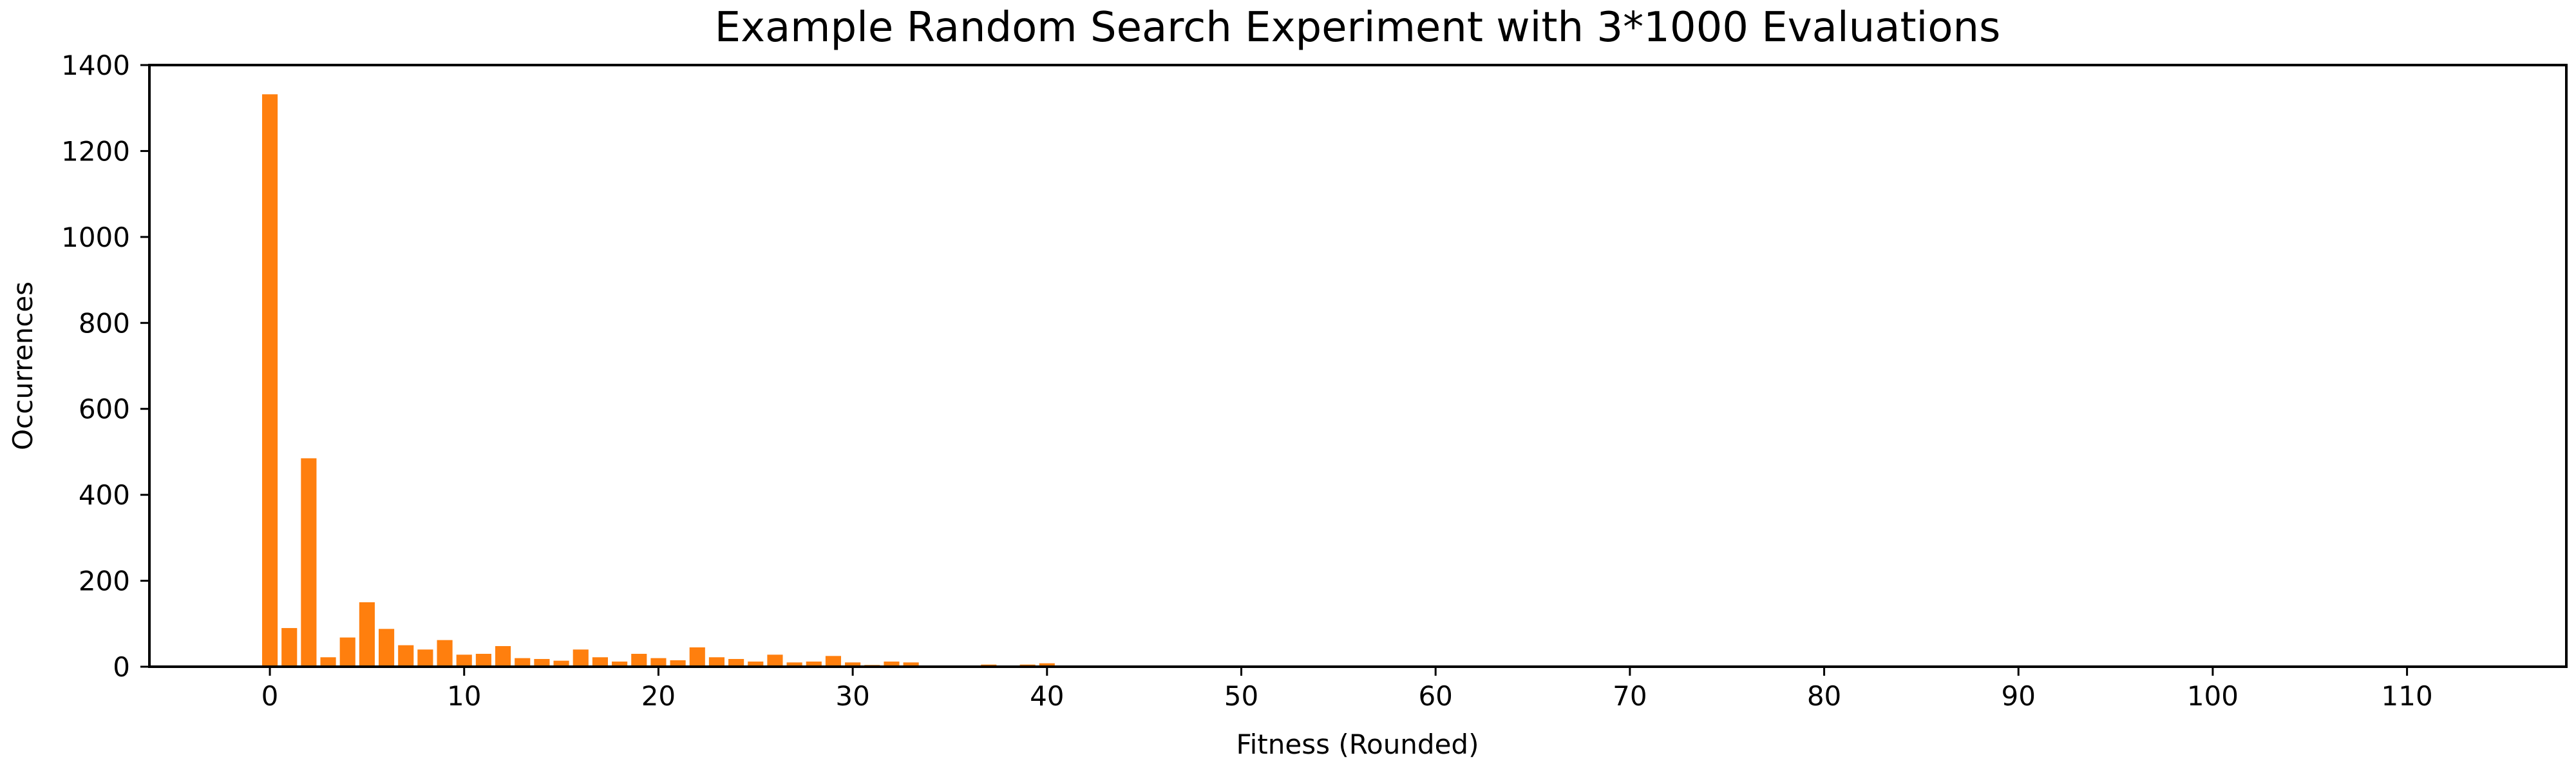  Describe the element at coordinates (121, 667) in the screenshot. I see `y-tick-label: 0` at that location.